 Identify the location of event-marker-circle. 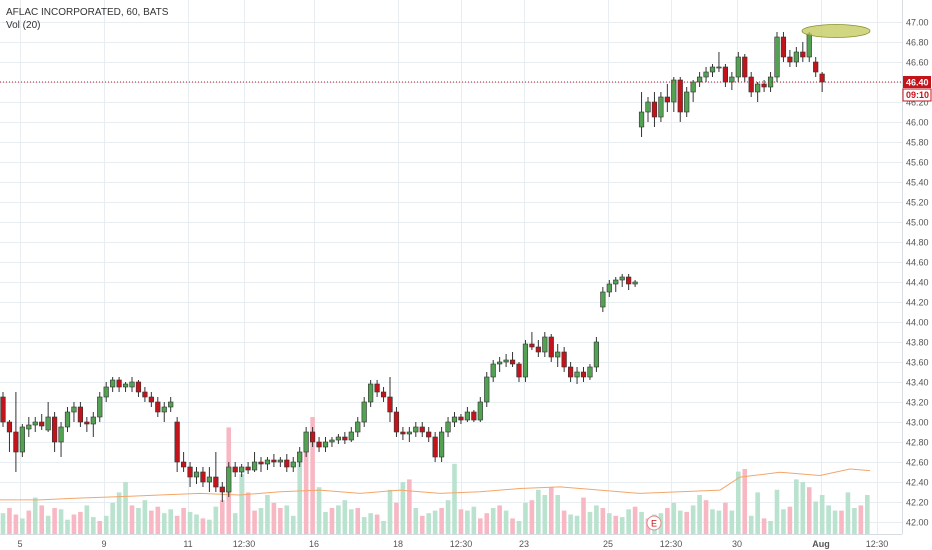
(654, 523).